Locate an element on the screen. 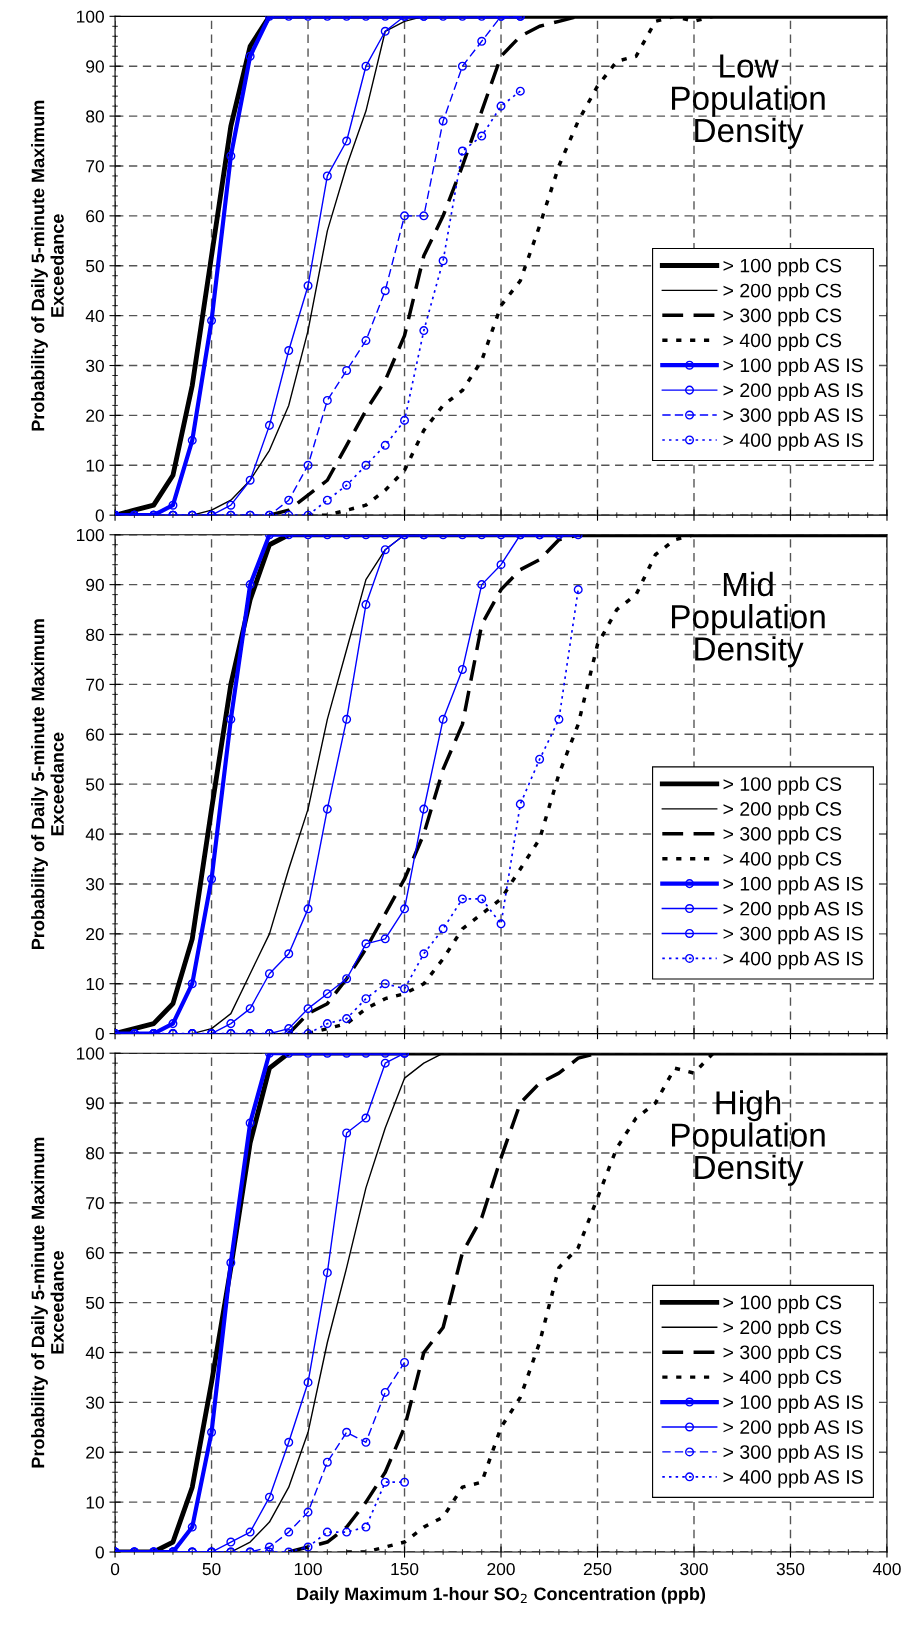 This screenshot has height=1632, width=906. x-tick-label: 400 is located at coordinates (886, 1569).